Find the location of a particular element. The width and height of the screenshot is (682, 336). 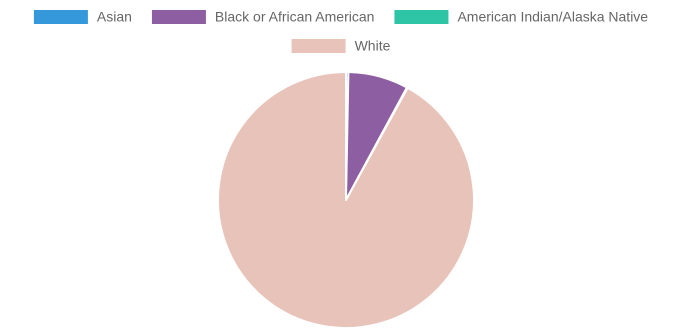

legend-item-american-indian-alaska-native: American Indian/Alaska Native is located at coordinates (521, 17).